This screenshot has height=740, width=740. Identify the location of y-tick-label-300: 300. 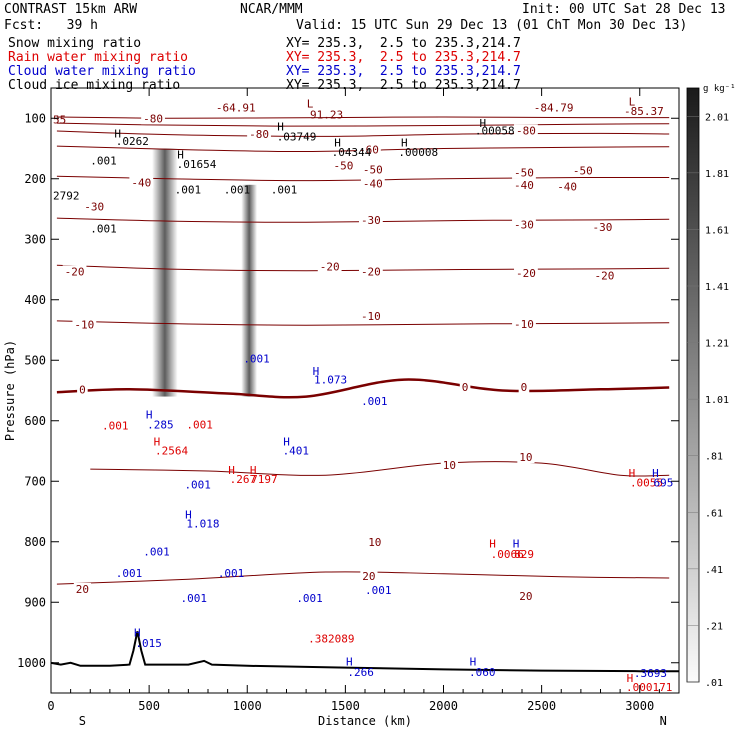
(35, 239).